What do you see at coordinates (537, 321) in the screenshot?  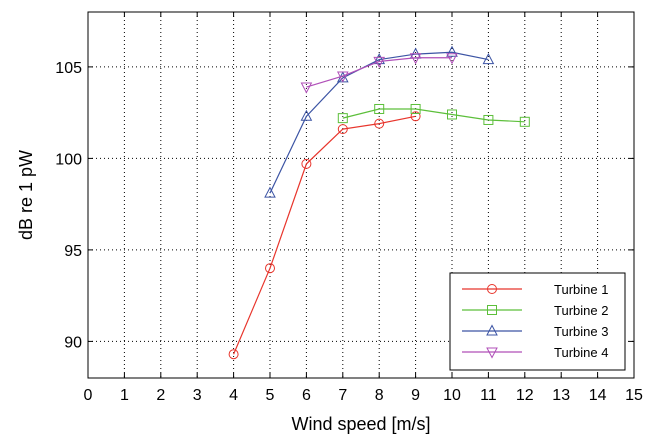 I see `legend: Turbine 1 Turbine 2 Turbine 3 Turbine 4` at bounding box center [537, 321].